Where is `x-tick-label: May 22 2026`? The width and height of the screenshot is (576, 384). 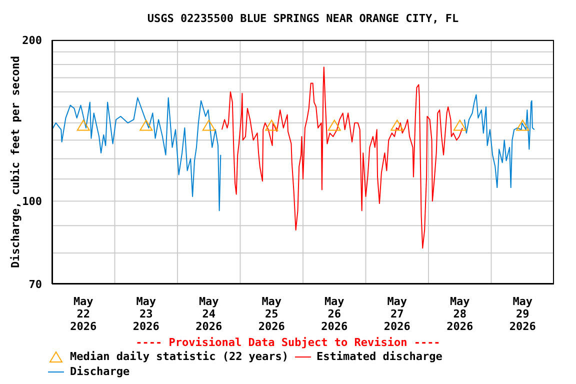
x-tick-label: May 22 2026 is located at coordinates (83, 314).